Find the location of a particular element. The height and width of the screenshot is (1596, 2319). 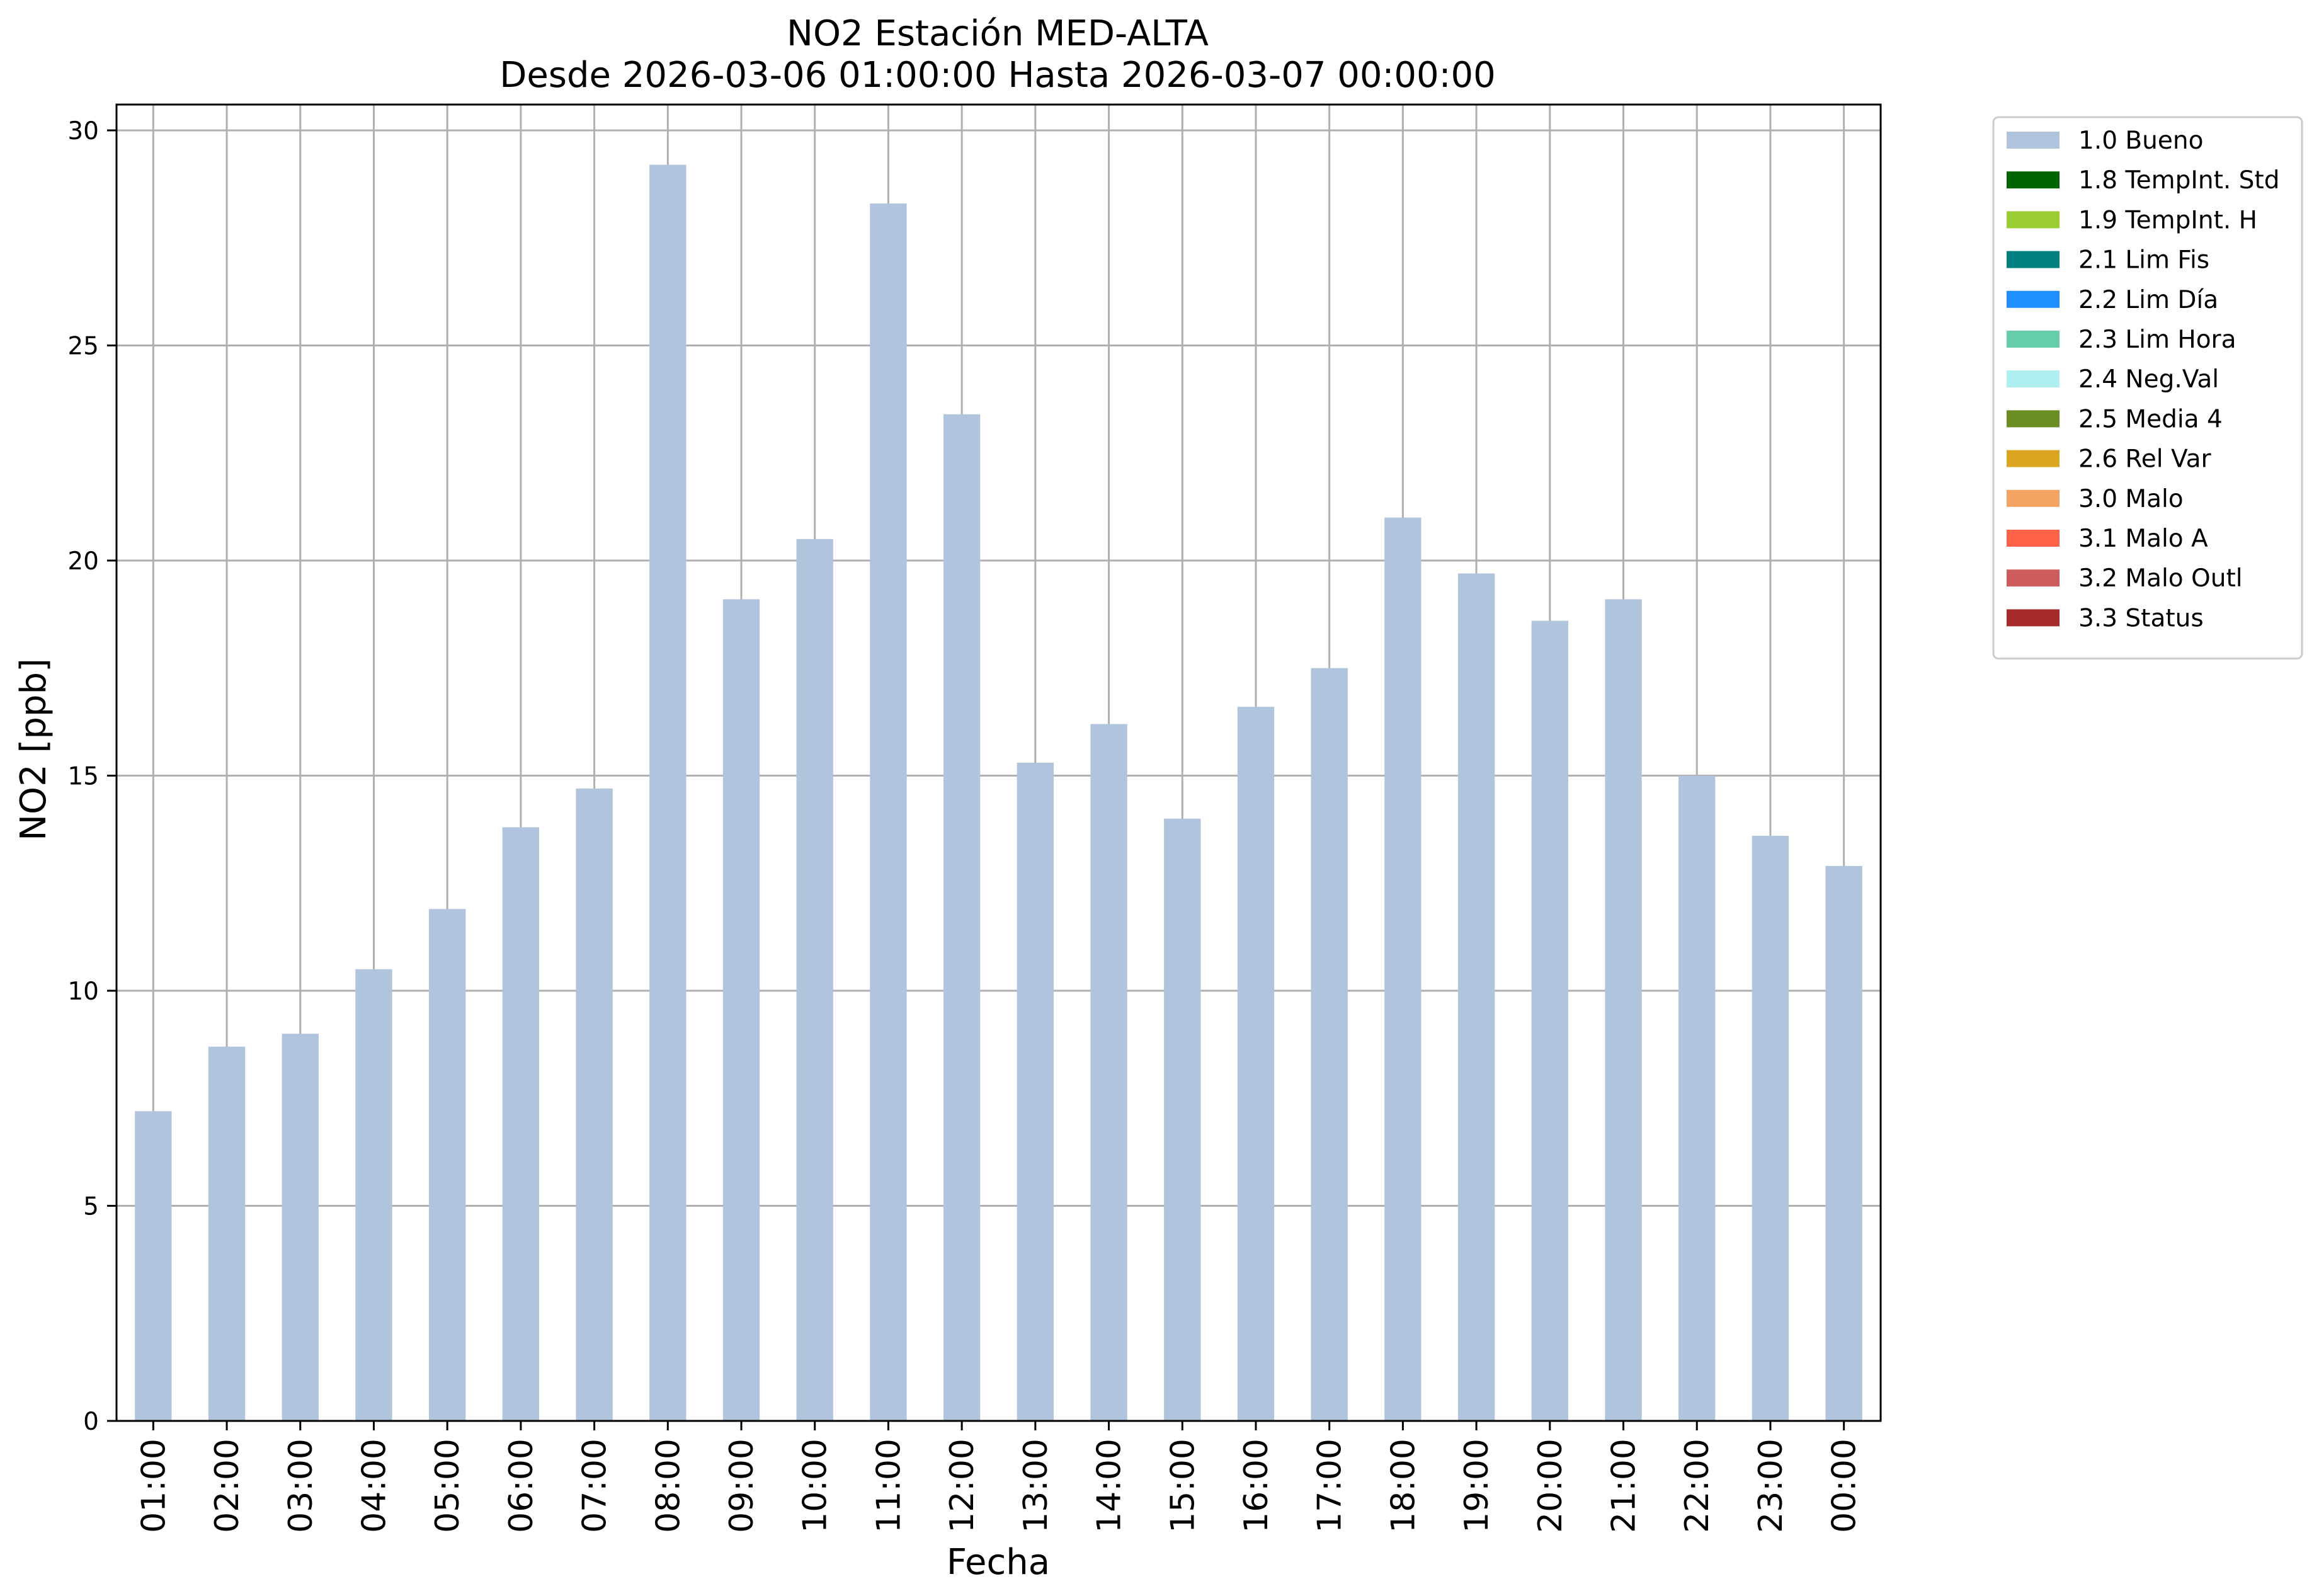

y-axis-ticks: 0 5 10 15 20 25 30 is located at coordinates (92, 776).